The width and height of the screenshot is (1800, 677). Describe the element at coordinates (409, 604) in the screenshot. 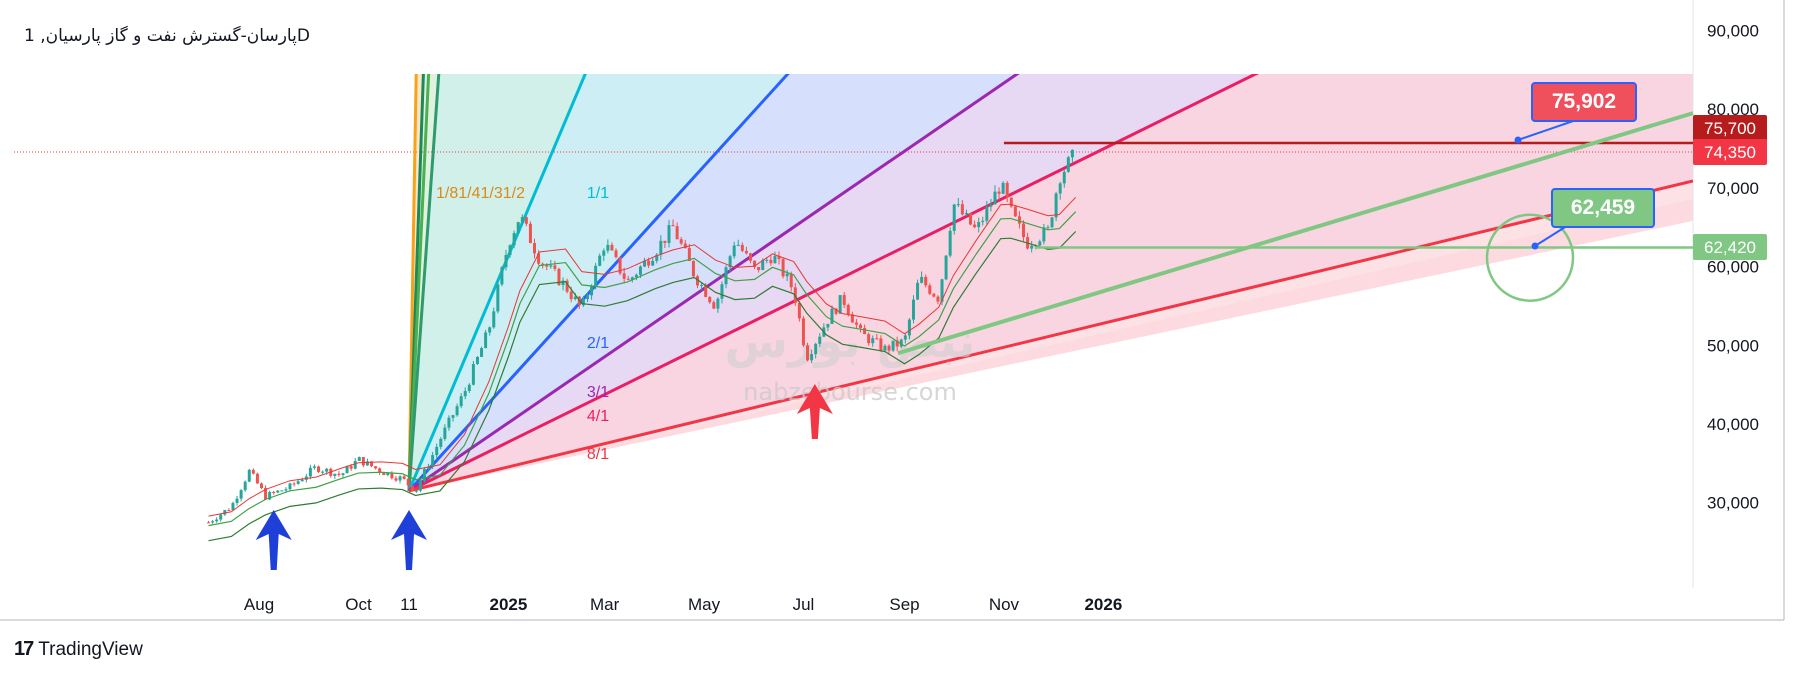

I see `time-tick-11: 11` at that location.